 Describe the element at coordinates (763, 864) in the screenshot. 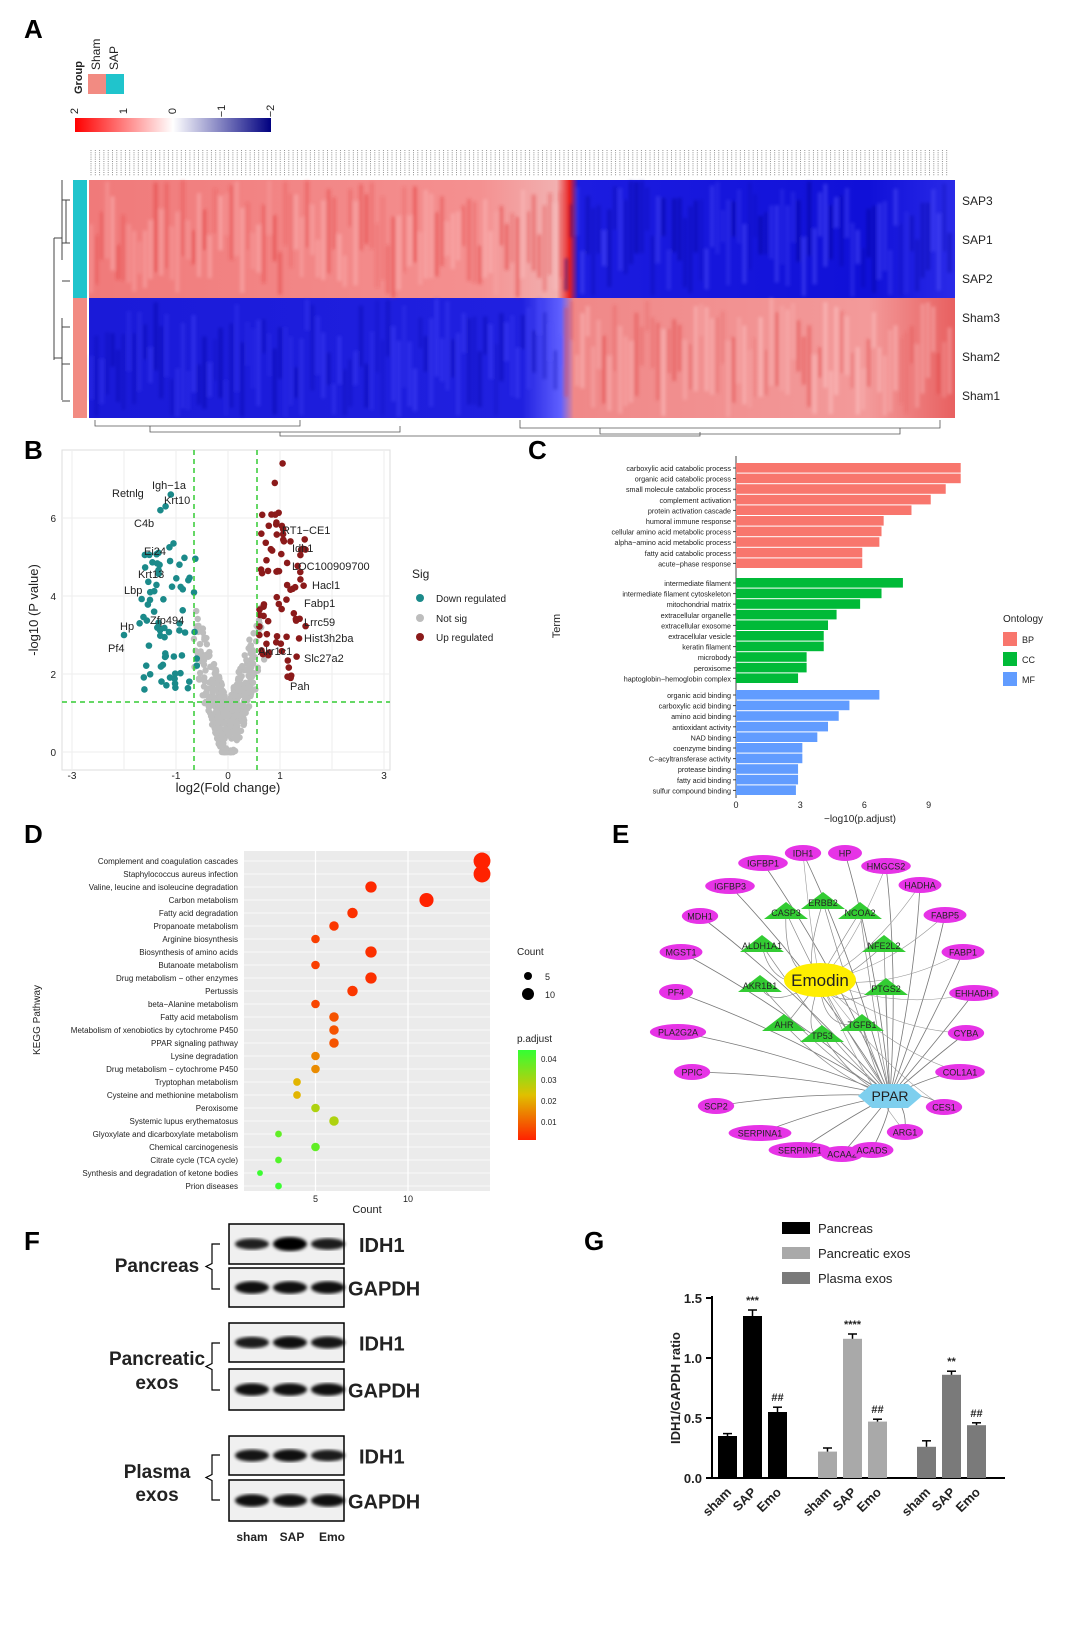

I see `network-node-gene-label: IGFBP1` at that location.